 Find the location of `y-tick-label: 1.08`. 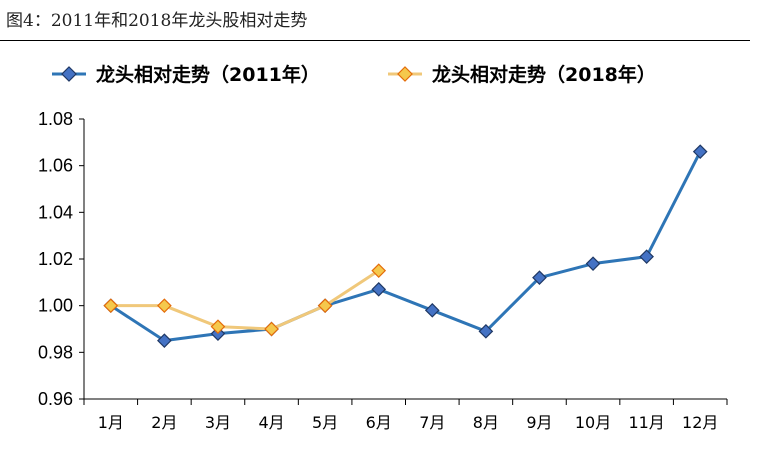

y-tick-label: 1.08 is located at coordinates (55, 119).